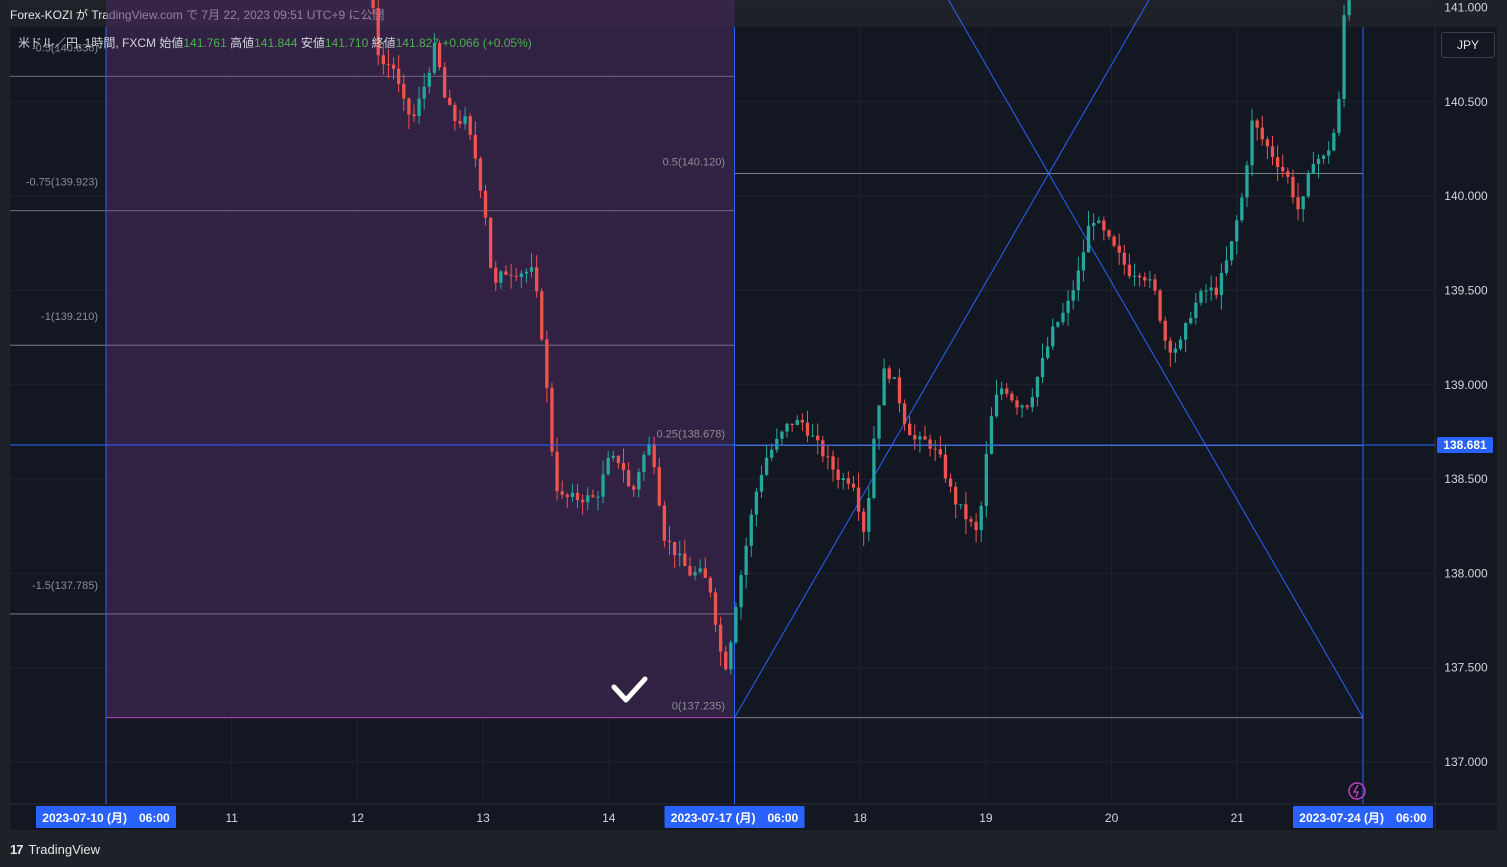 This screenshot has height=867, width=1507. What do you see at coordinates (698, 707) in the screenshot?
I see `fib-right-label: 0(137.235)` at bounding box center [698, 707].